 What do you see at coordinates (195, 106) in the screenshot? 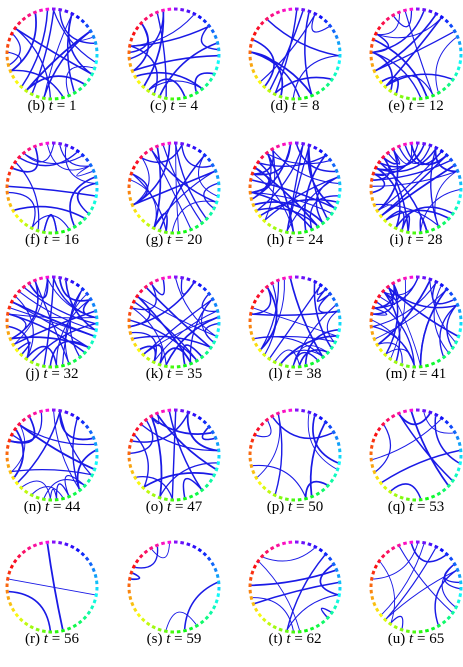
I see `time-value: 4` at bounding box center [195, 106].